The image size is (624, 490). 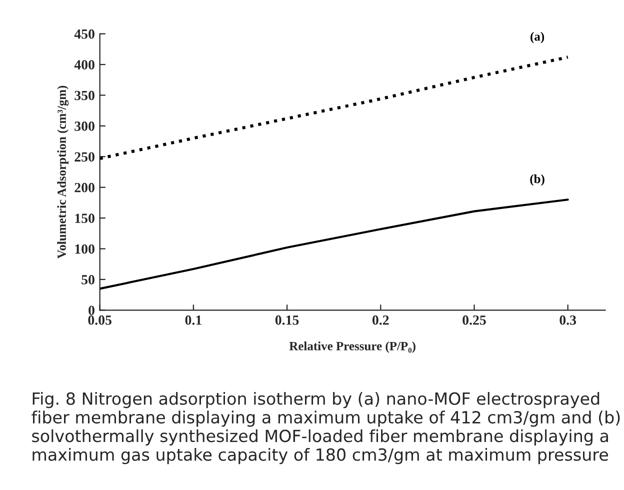 I want to click on y-tick-label: 400, so click(x=84, y=65).